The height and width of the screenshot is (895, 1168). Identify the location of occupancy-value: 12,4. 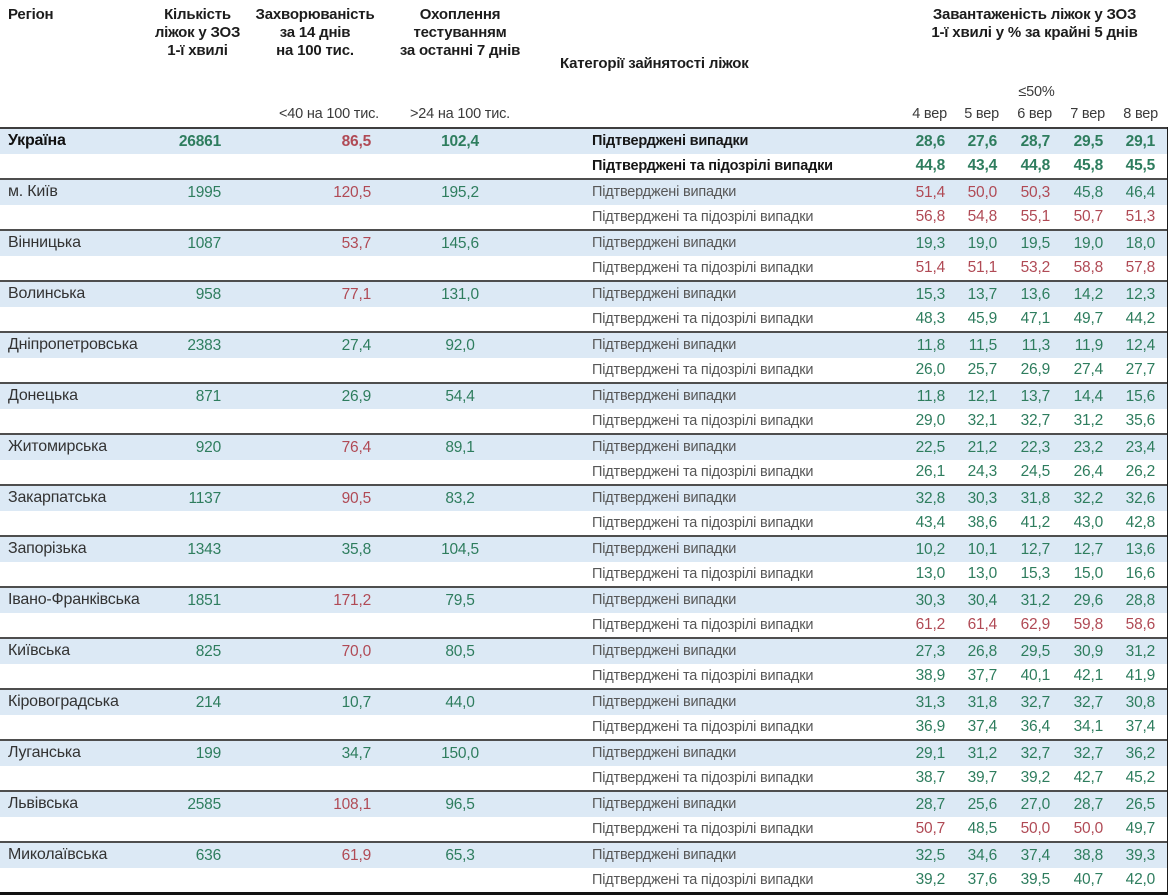
(1141, 344).